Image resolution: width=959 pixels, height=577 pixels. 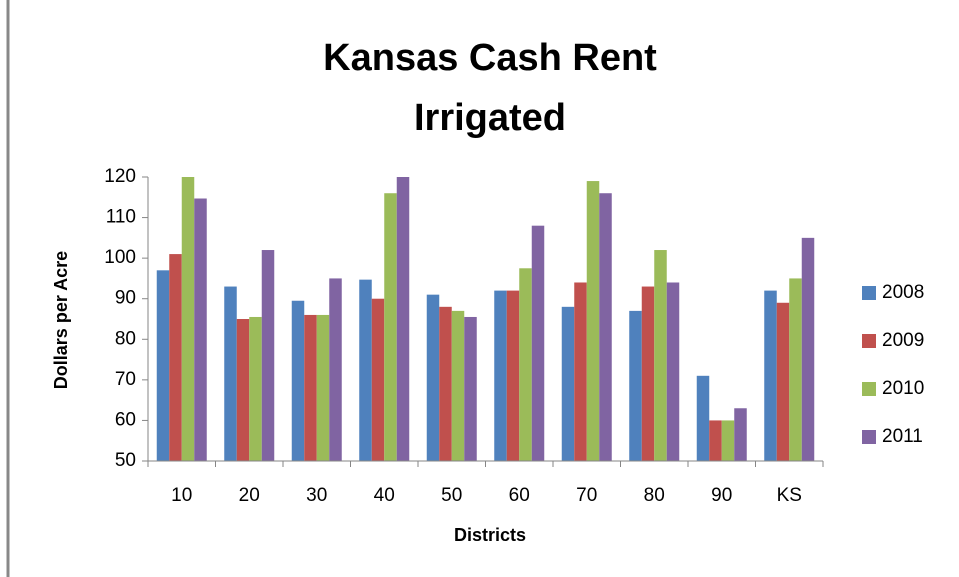 I want to click on y-tick-label: 60, so click(x=125, y=419).